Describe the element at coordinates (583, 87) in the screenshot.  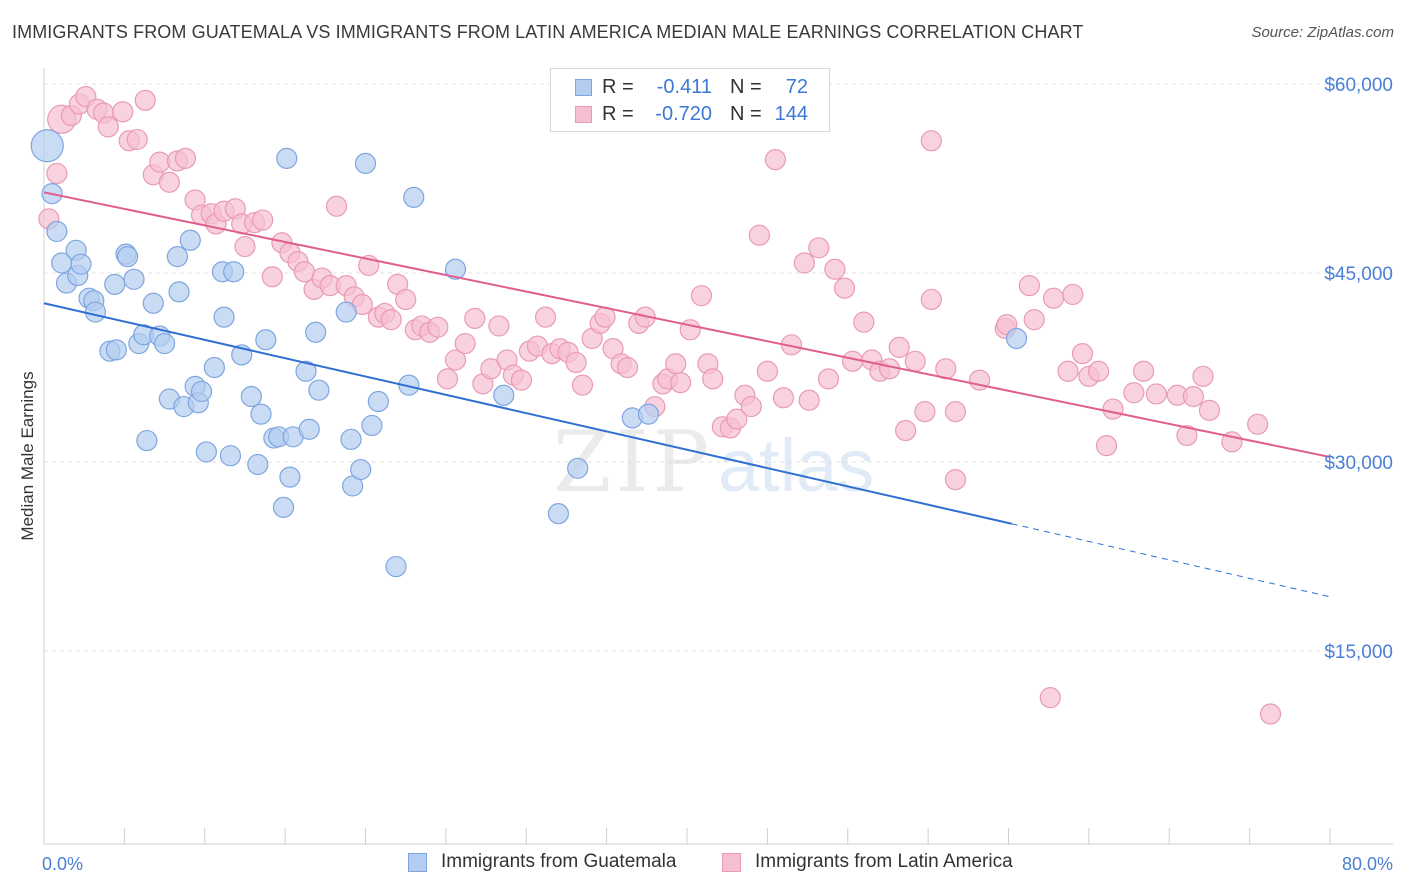
I see `legend-swatch-guatemala` at that location.